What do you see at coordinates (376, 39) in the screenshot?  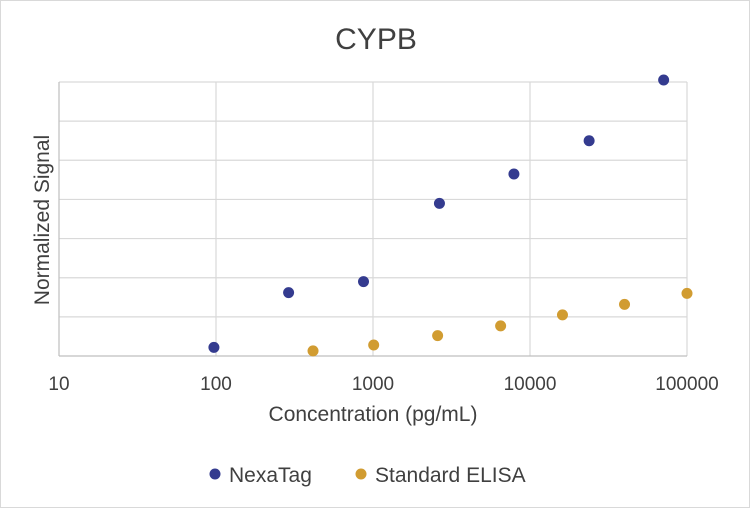 I see `chart-title: CYPB` at bounding box center [376, 39].